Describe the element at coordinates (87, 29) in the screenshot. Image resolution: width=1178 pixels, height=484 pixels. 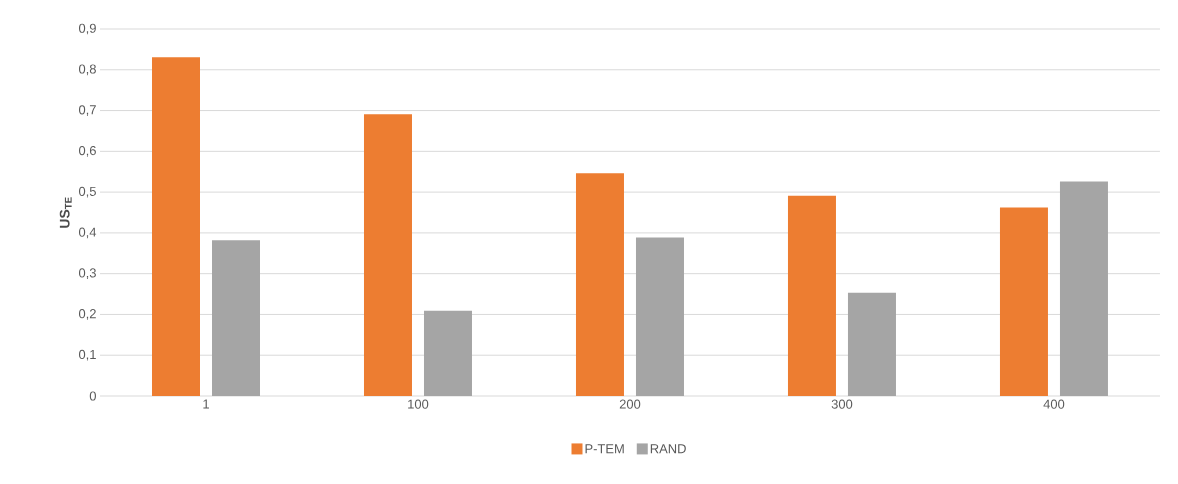
I see `y-tick-label: 0,9` at that location.